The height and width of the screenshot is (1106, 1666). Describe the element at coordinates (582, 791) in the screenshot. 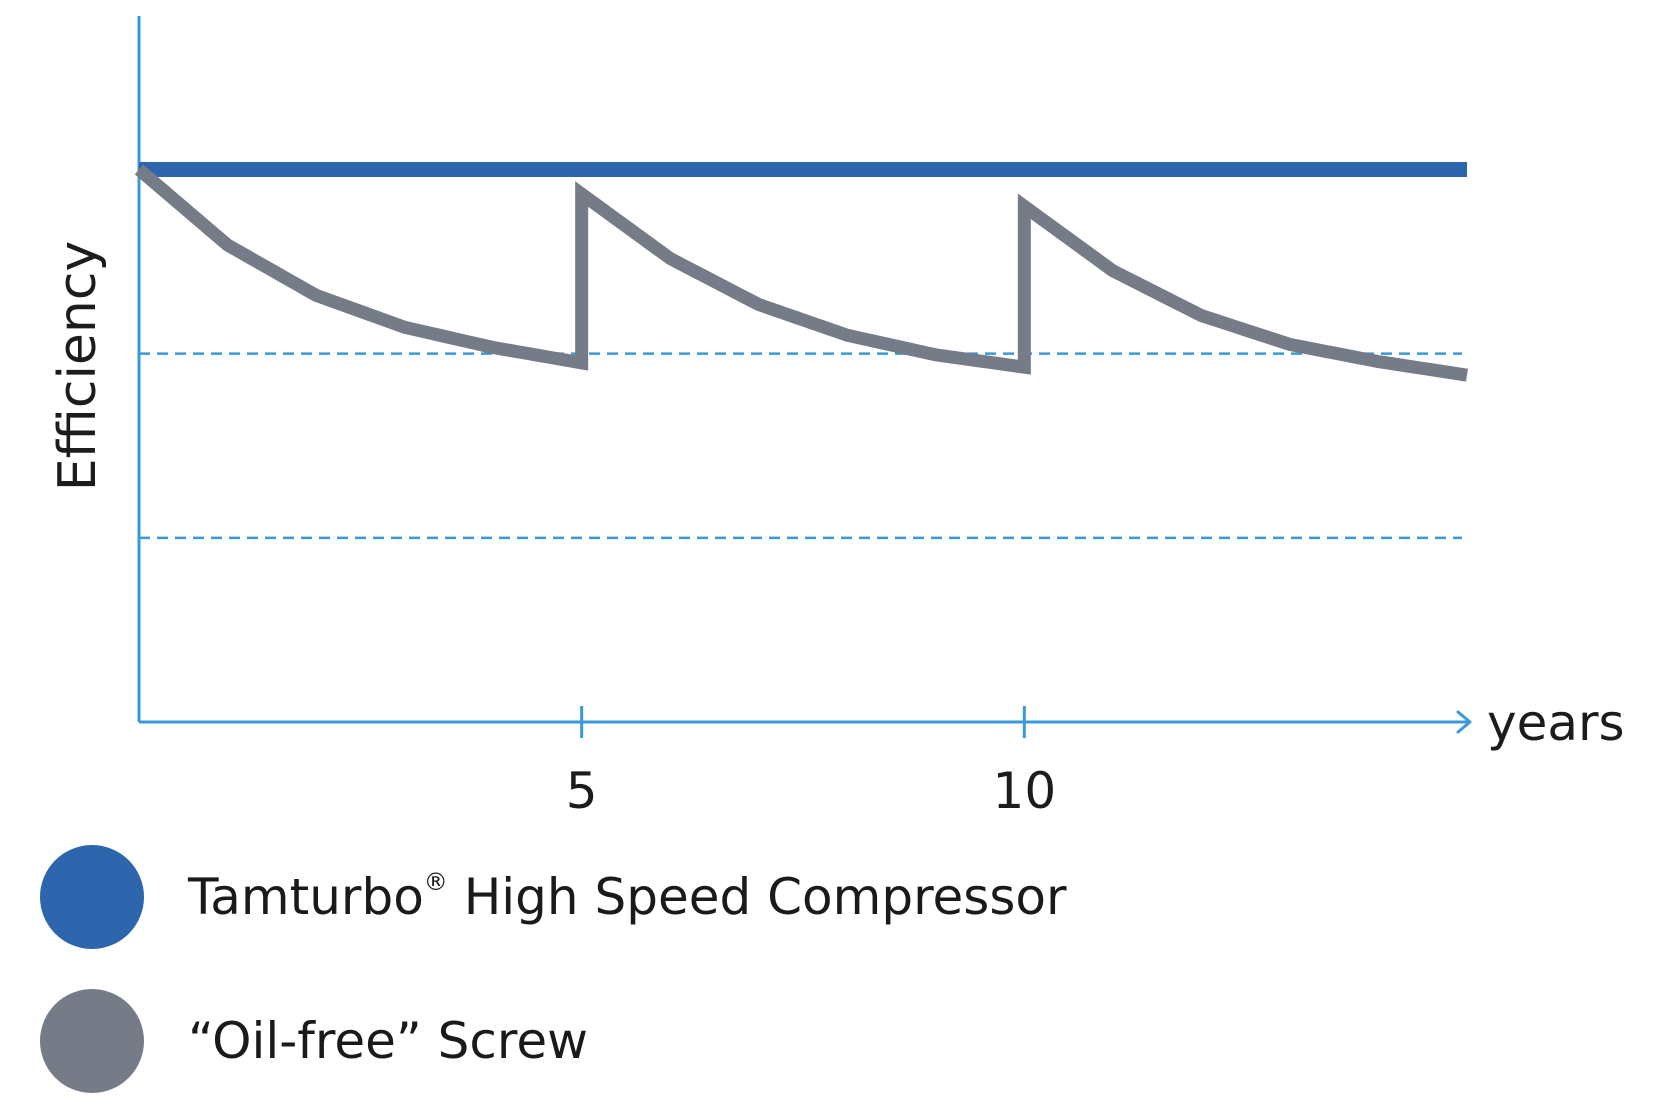

I see `x-tick-label-5: 5` at that location.